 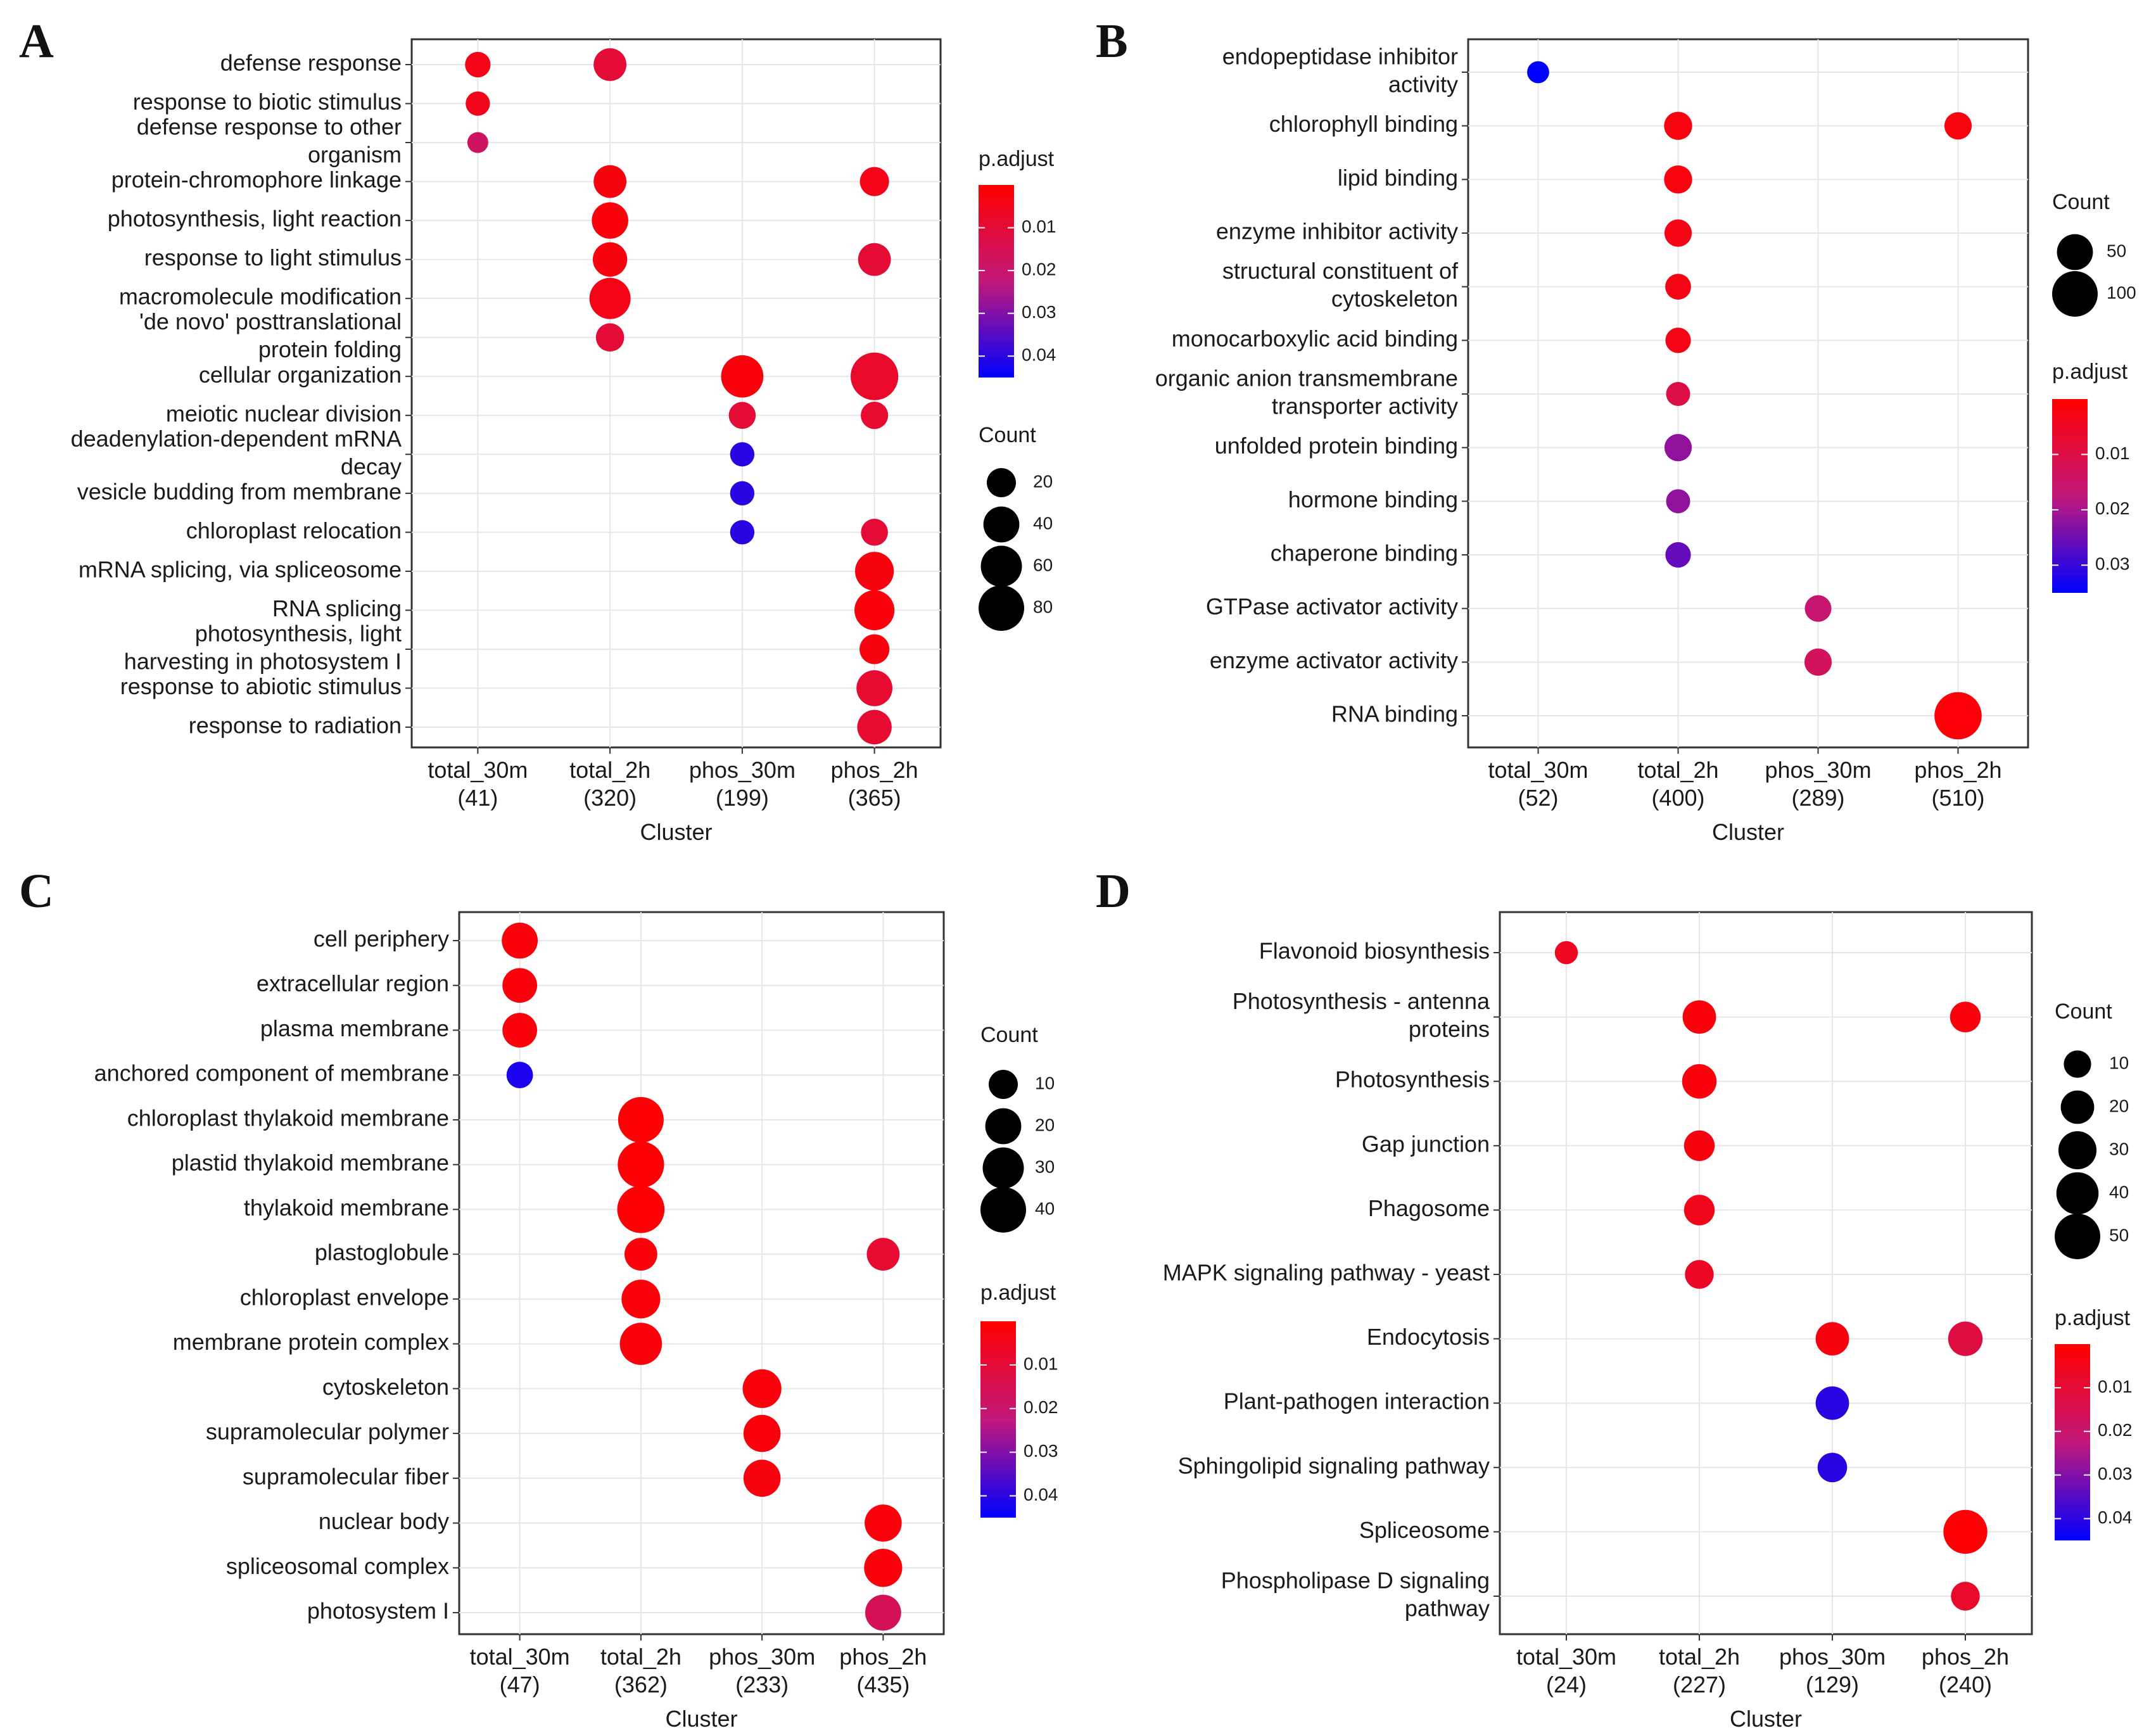 I want to click on y-tick-label: hormone binding, so click(x=1373, y=499).